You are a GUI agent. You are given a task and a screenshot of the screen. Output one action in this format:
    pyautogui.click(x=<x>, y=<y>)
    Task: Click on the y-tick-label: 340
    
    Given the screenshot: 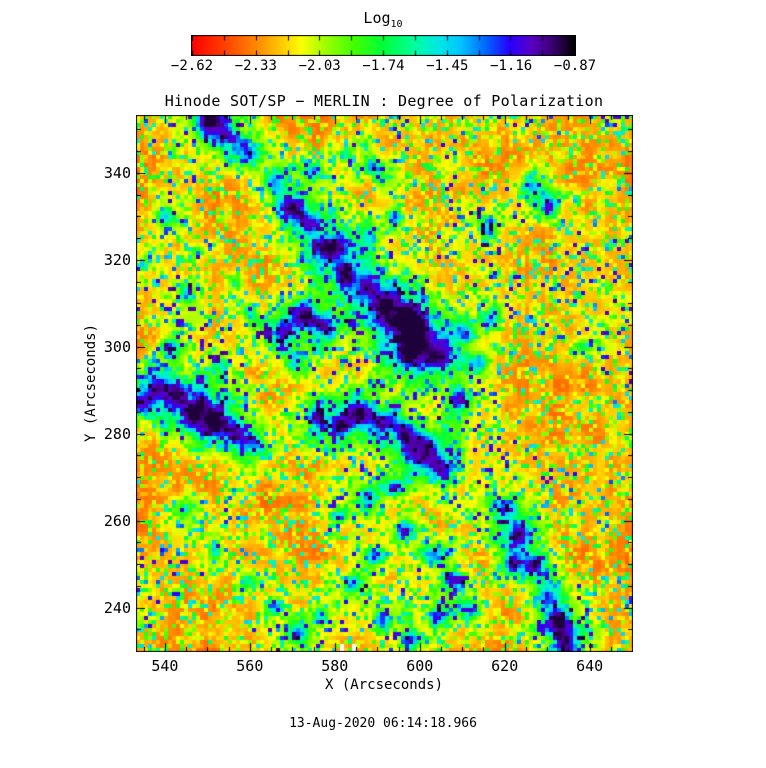 What is the action you would take?
    pyautogui.click(x=117, y=172)
    